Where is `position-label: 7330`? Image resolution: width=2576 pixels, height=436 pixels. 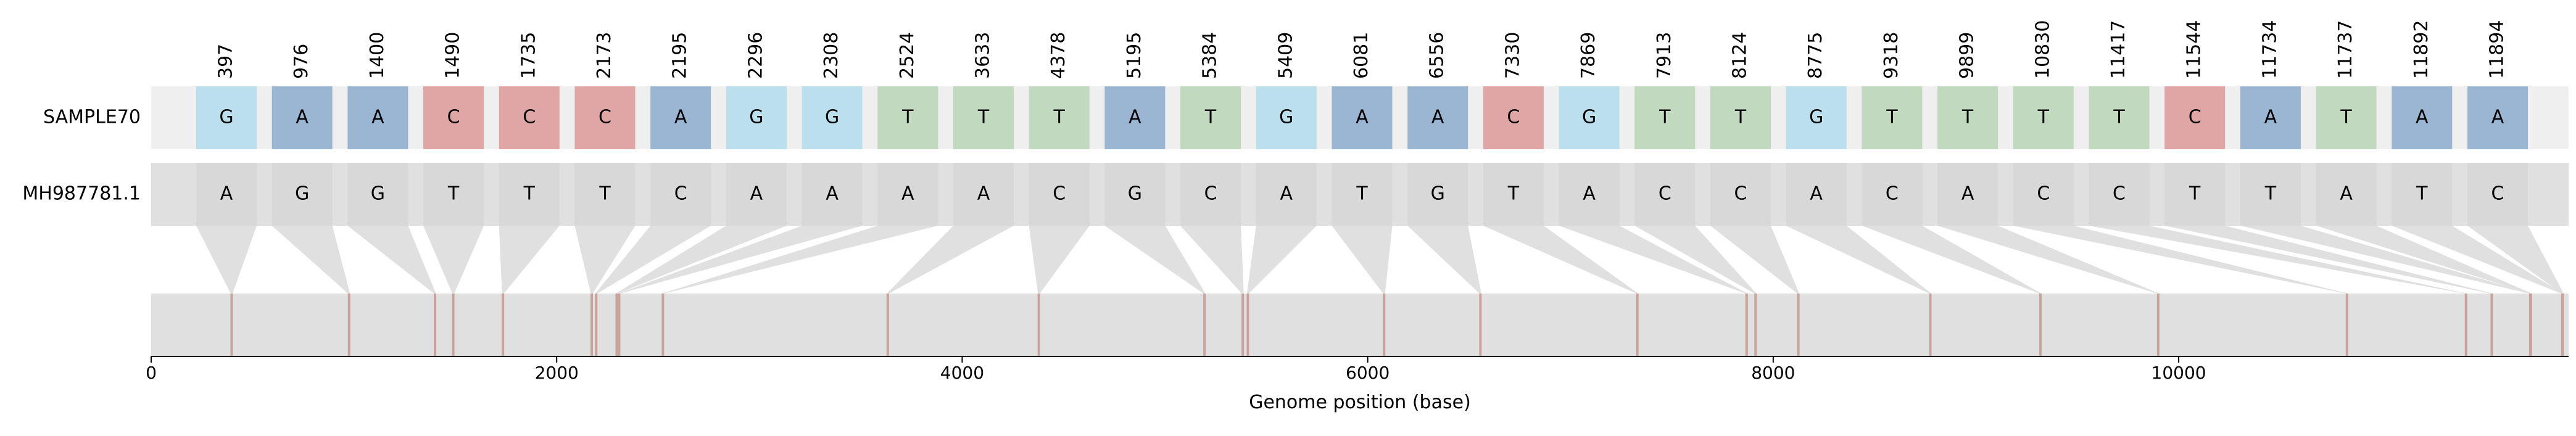 position-label: 7330 is located at coordinates (1512, 55).